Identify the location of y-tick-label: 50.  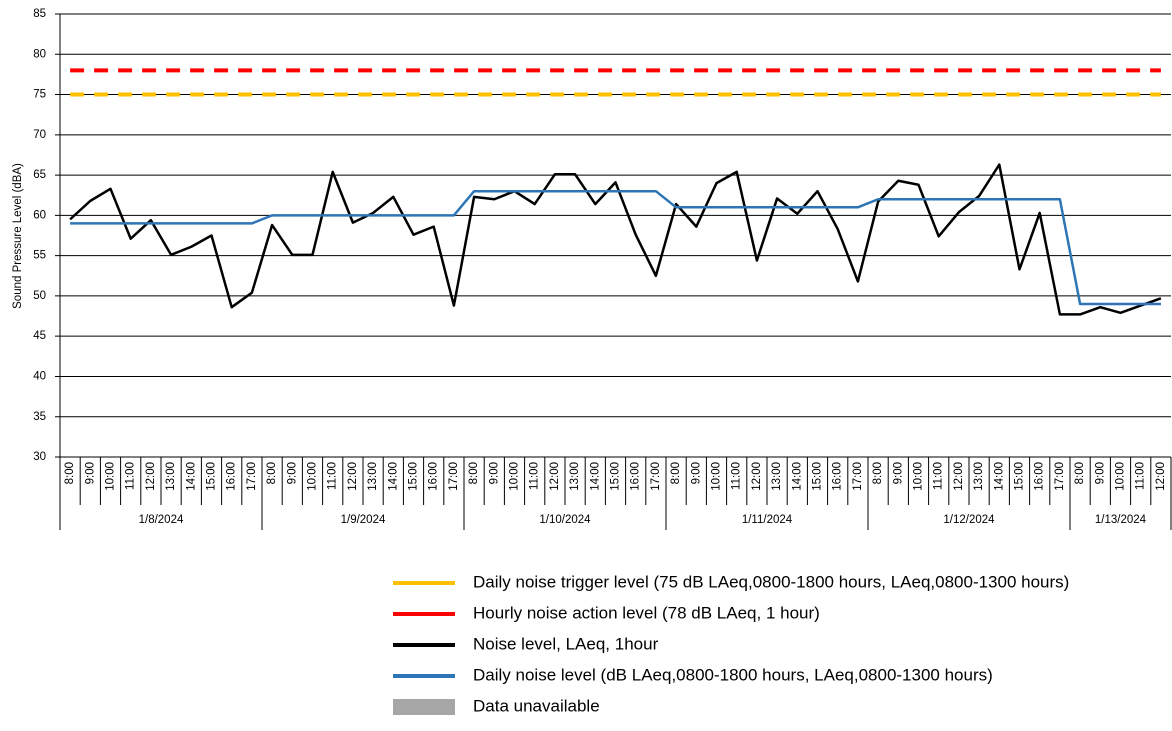
(39, 296).